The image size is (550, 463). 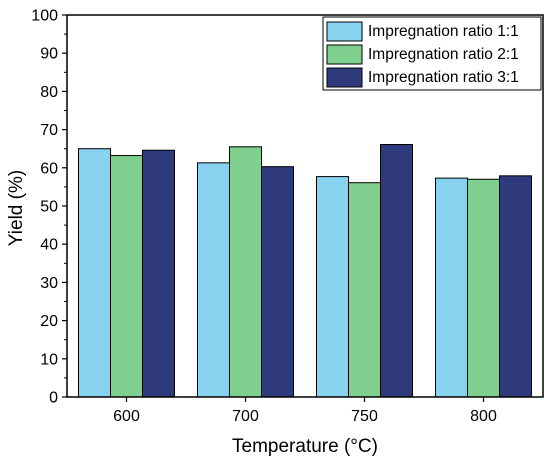 What do you see at coordinates (305, 446) in the screenshot?
I see `x-axis-title: Temperature (°C)` at bounding box center [305, 446].